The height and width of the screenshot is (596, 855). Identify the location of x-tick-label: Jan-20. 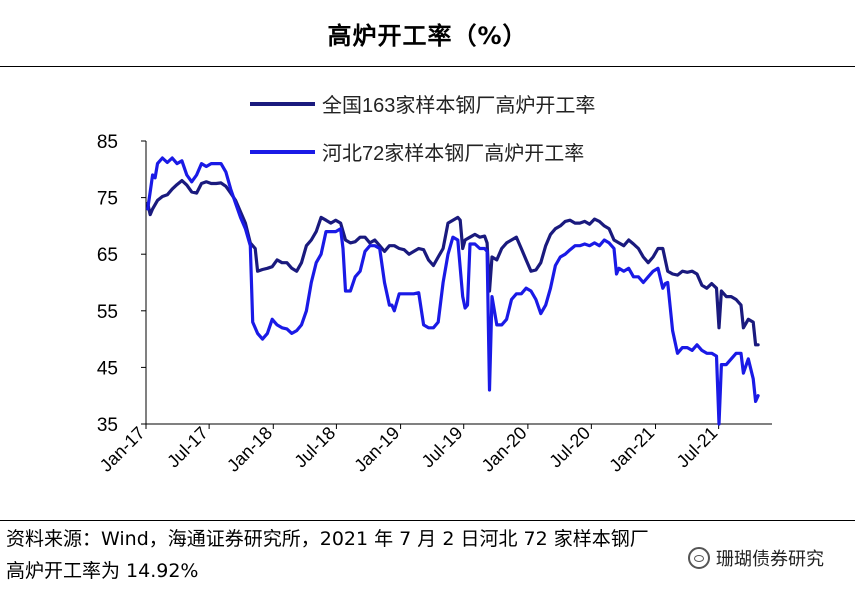
(504, 449).